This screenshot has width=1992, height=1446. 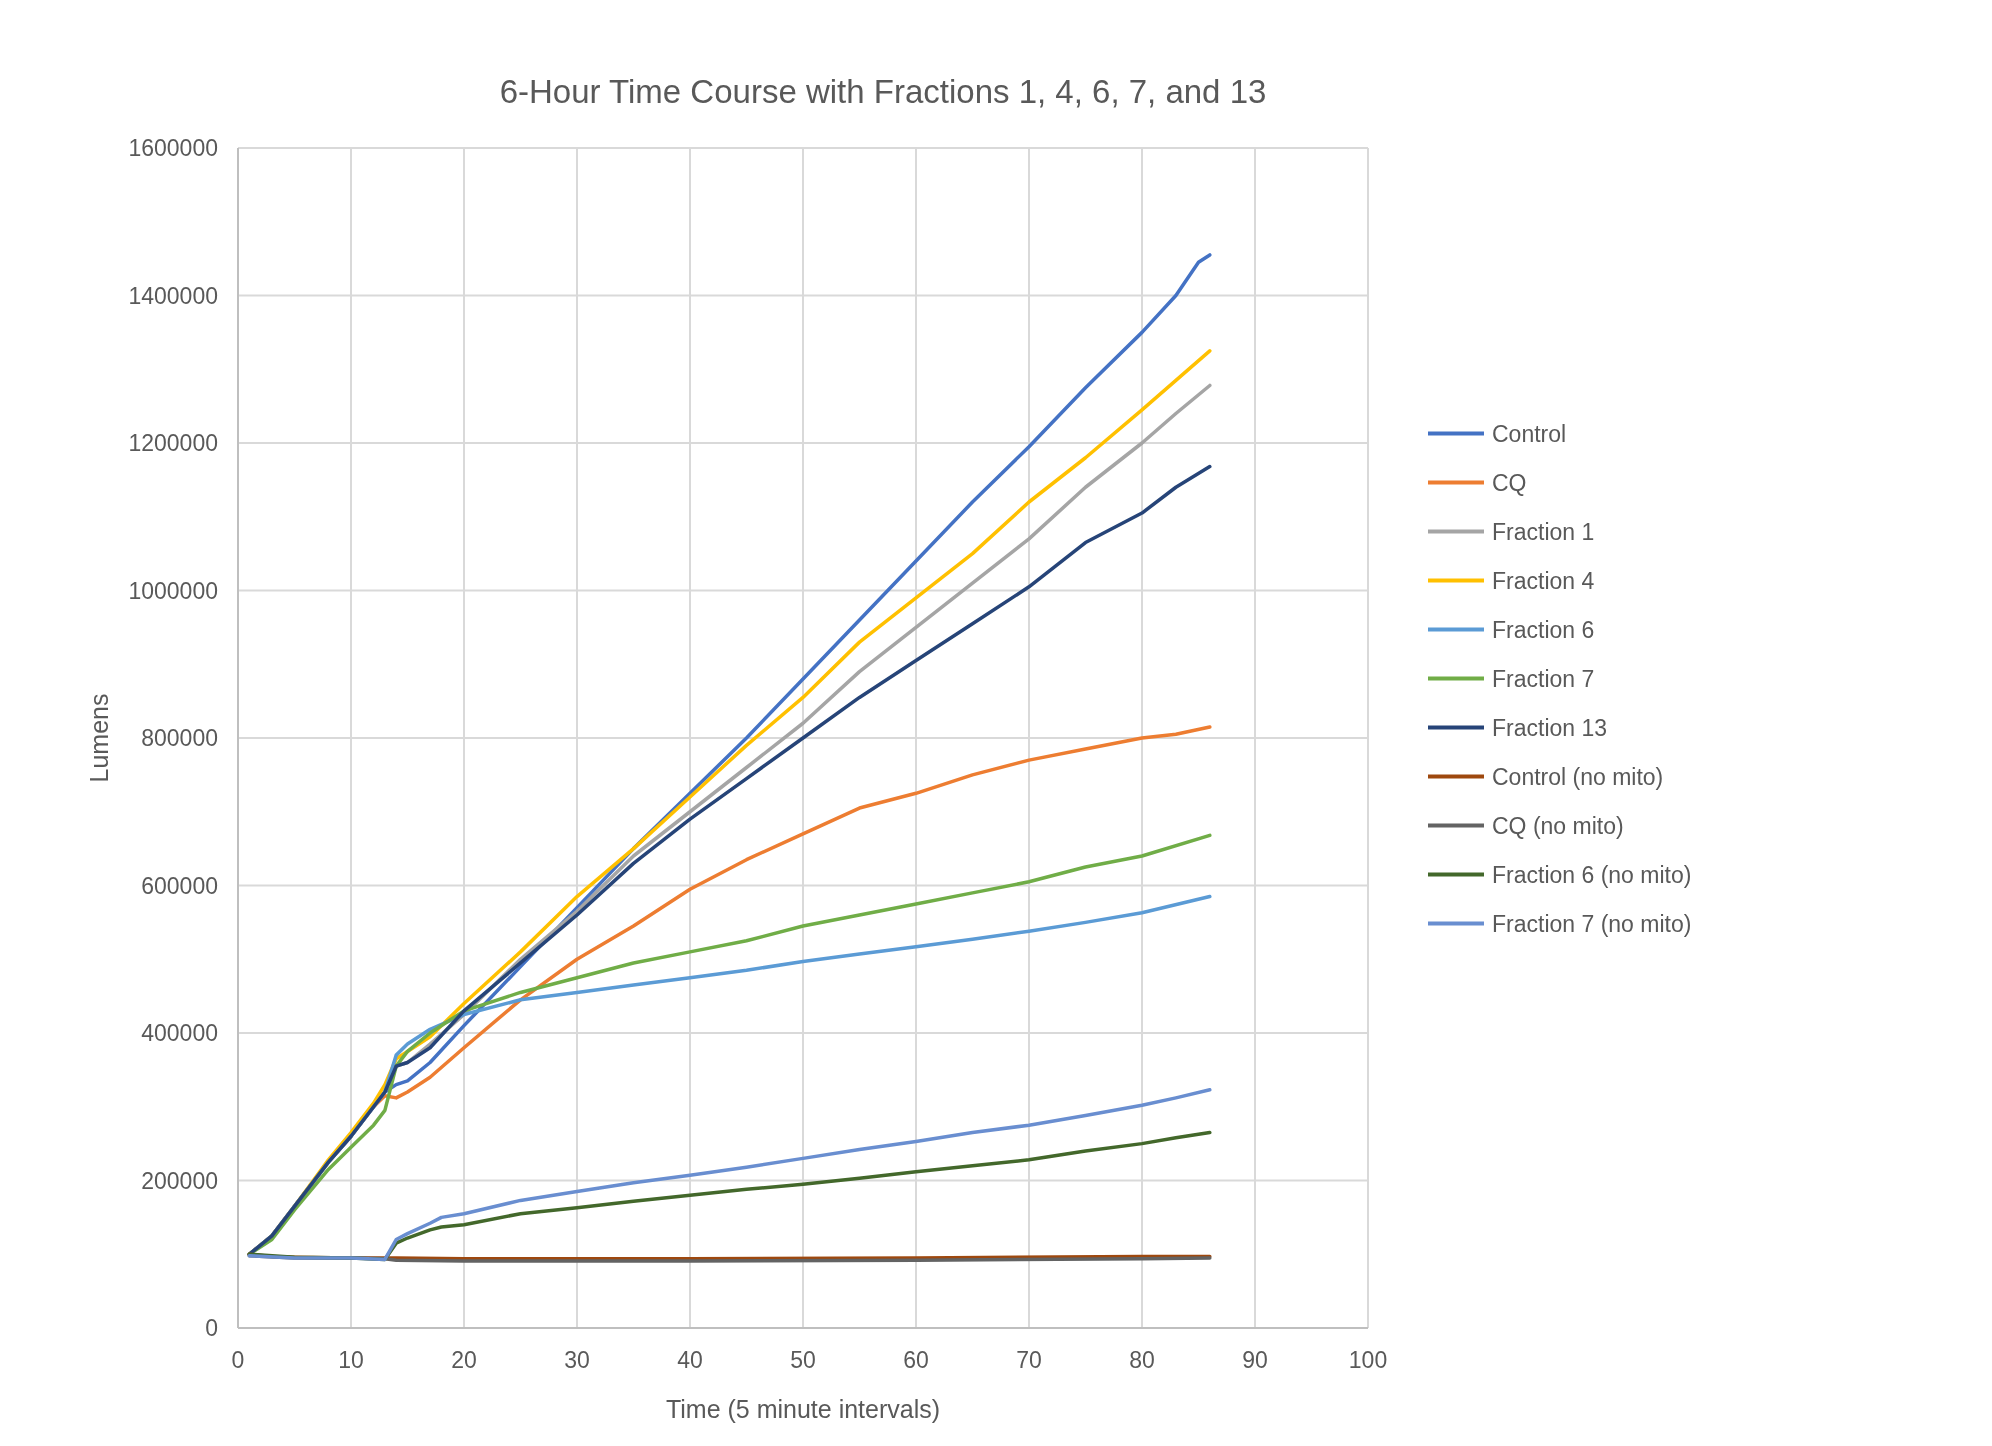 What do you see at coordinates (1509, 482) in the screenshot?
I see `legend-label: CQ` at bounding box center [1509, 482].